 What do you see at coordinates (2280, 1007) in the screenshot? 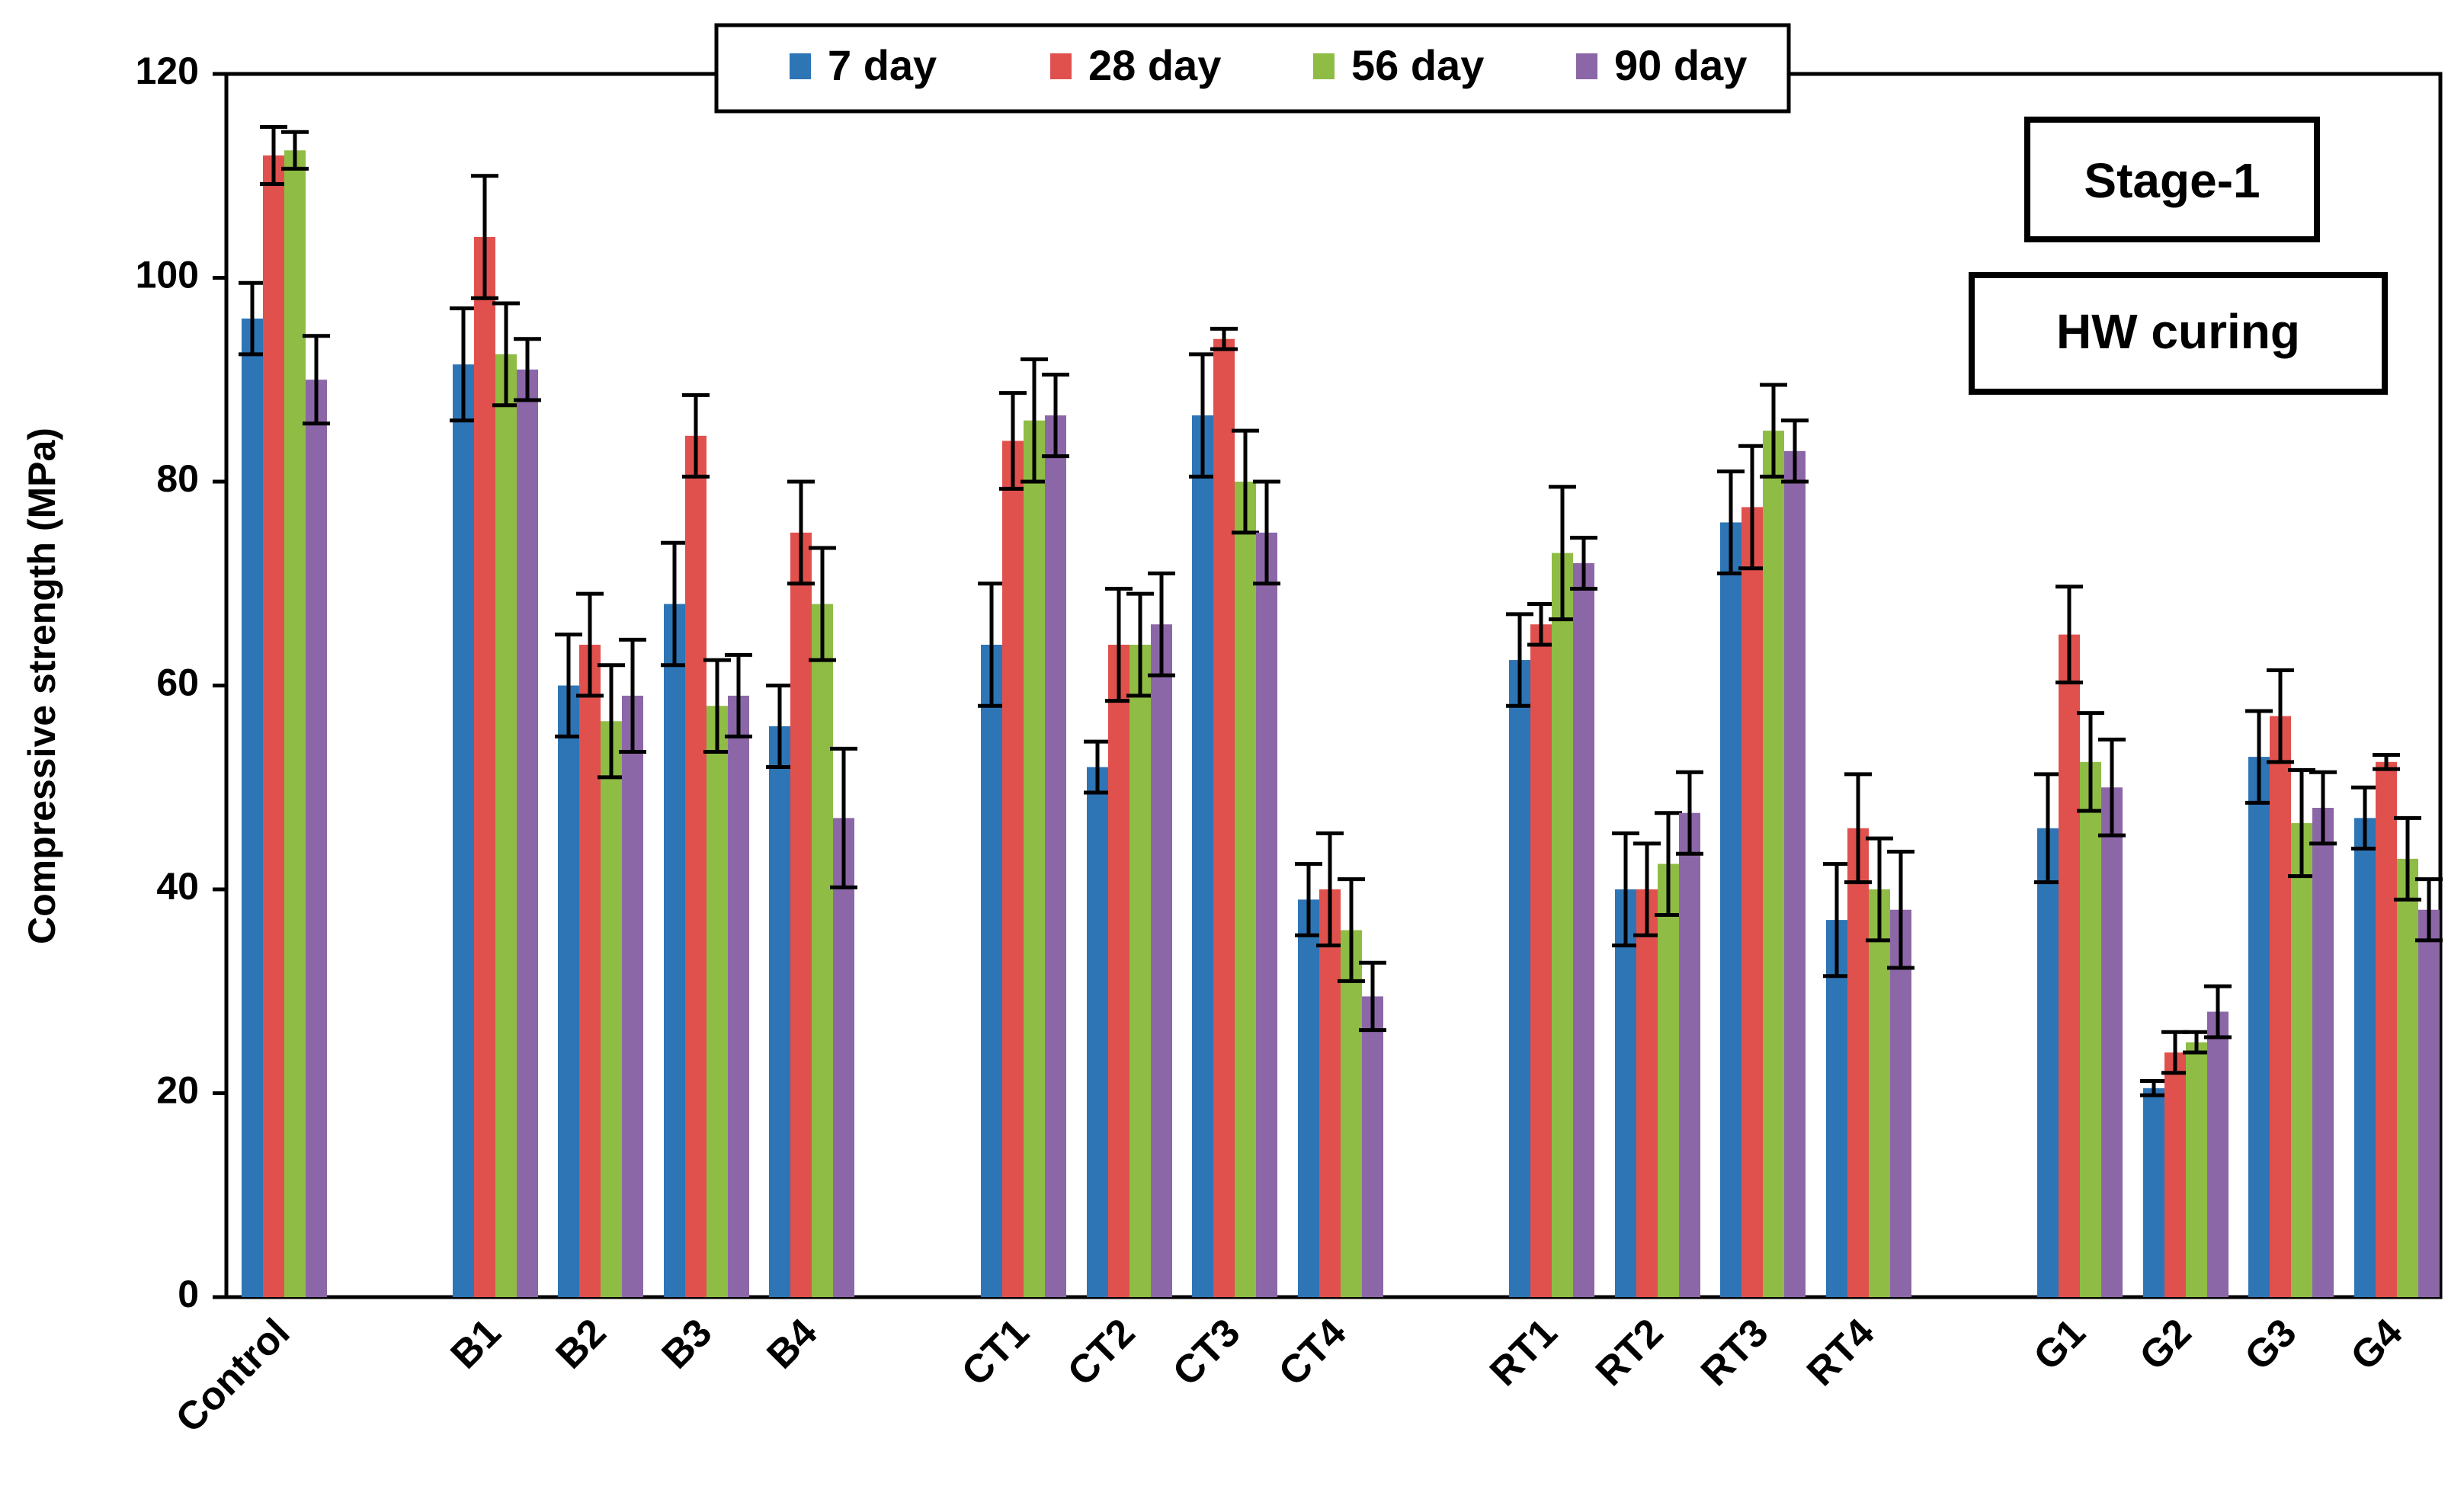
I see `bar-g3-28-day` at bounding box center [2280, 1007].